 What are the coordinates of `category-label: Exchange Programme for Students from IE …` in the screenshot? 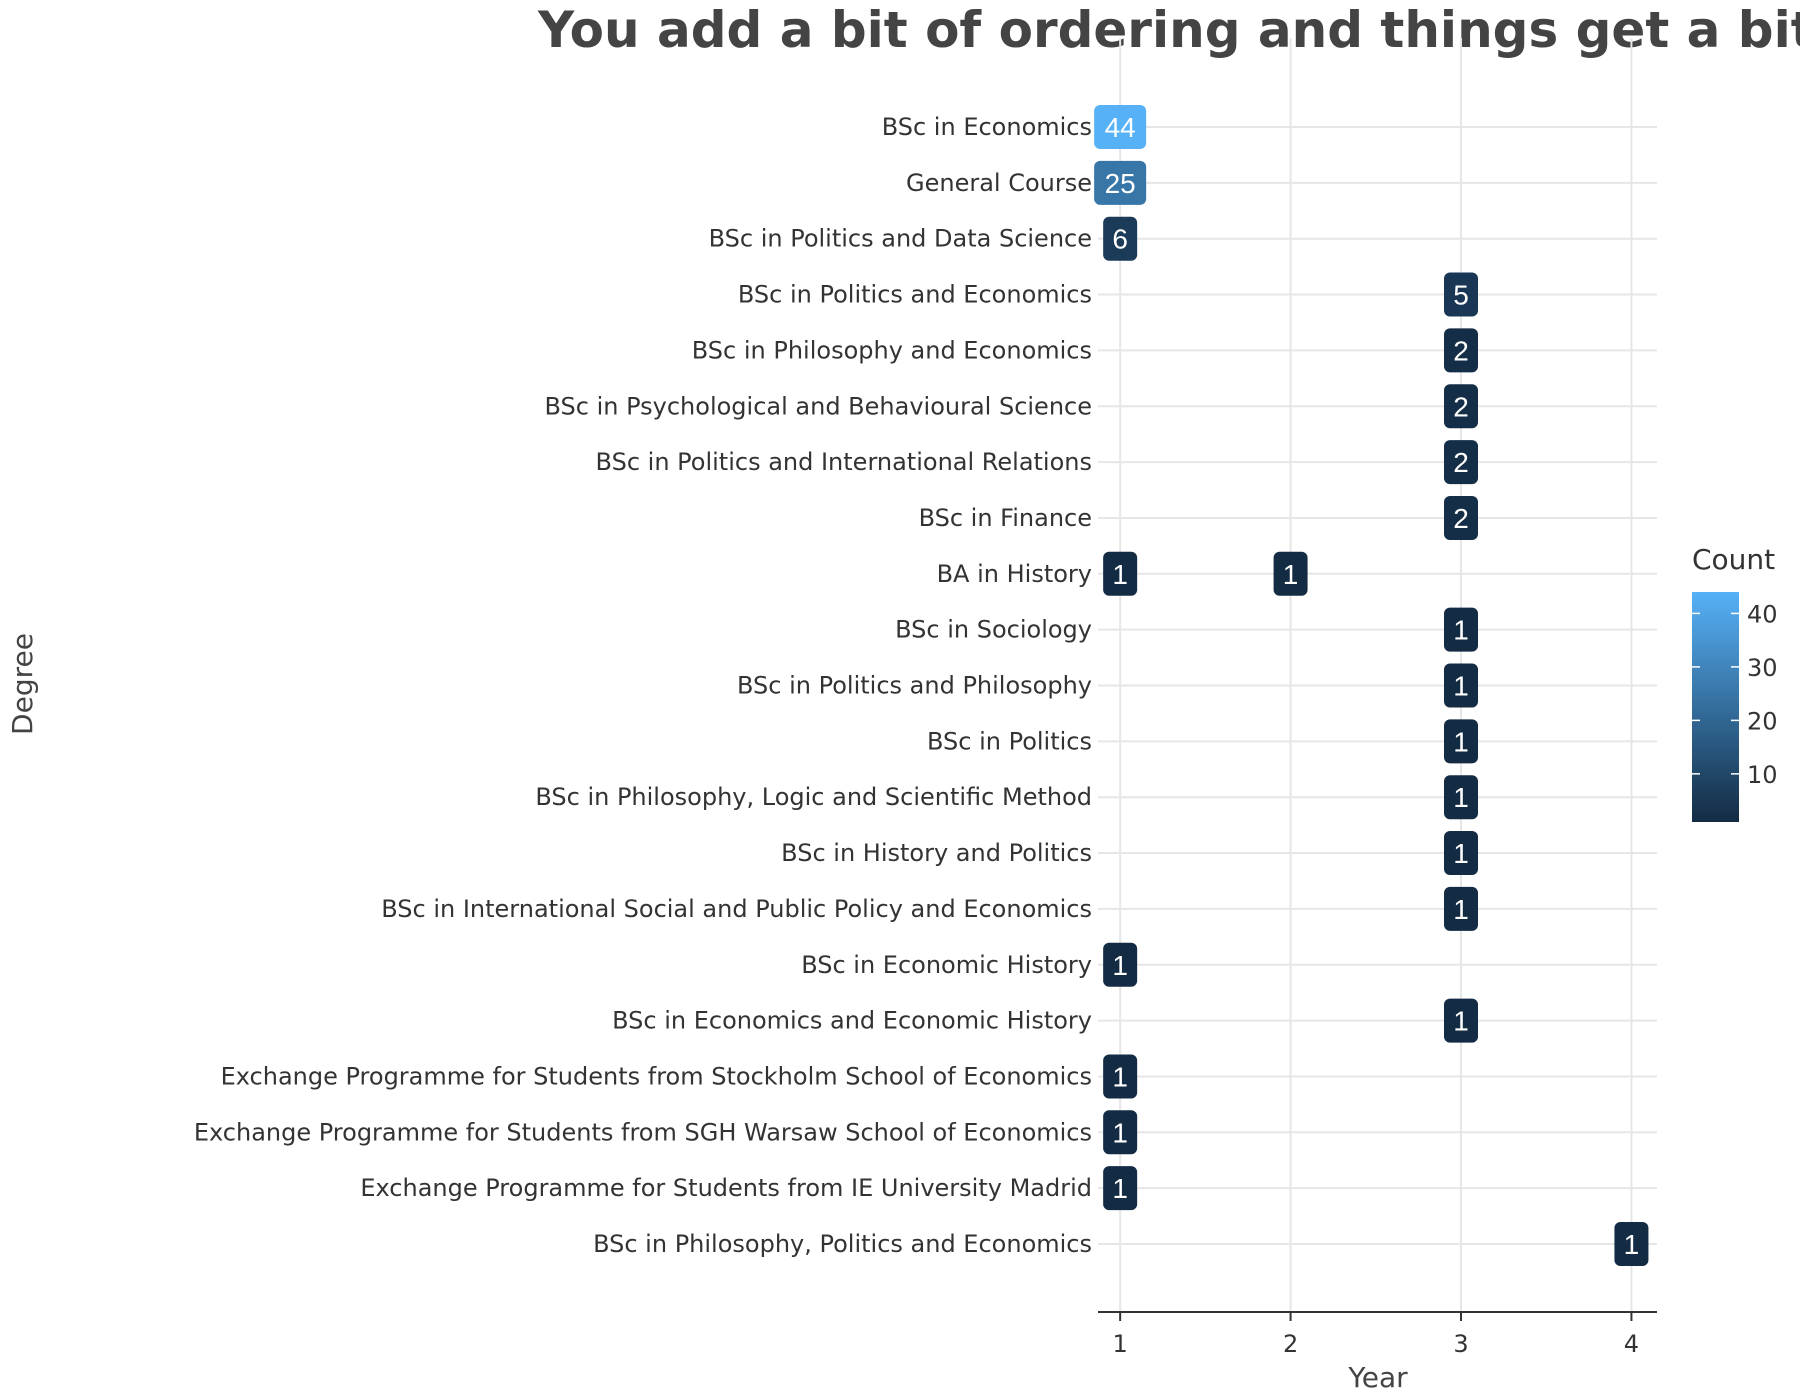 It's located at (726, 1188).